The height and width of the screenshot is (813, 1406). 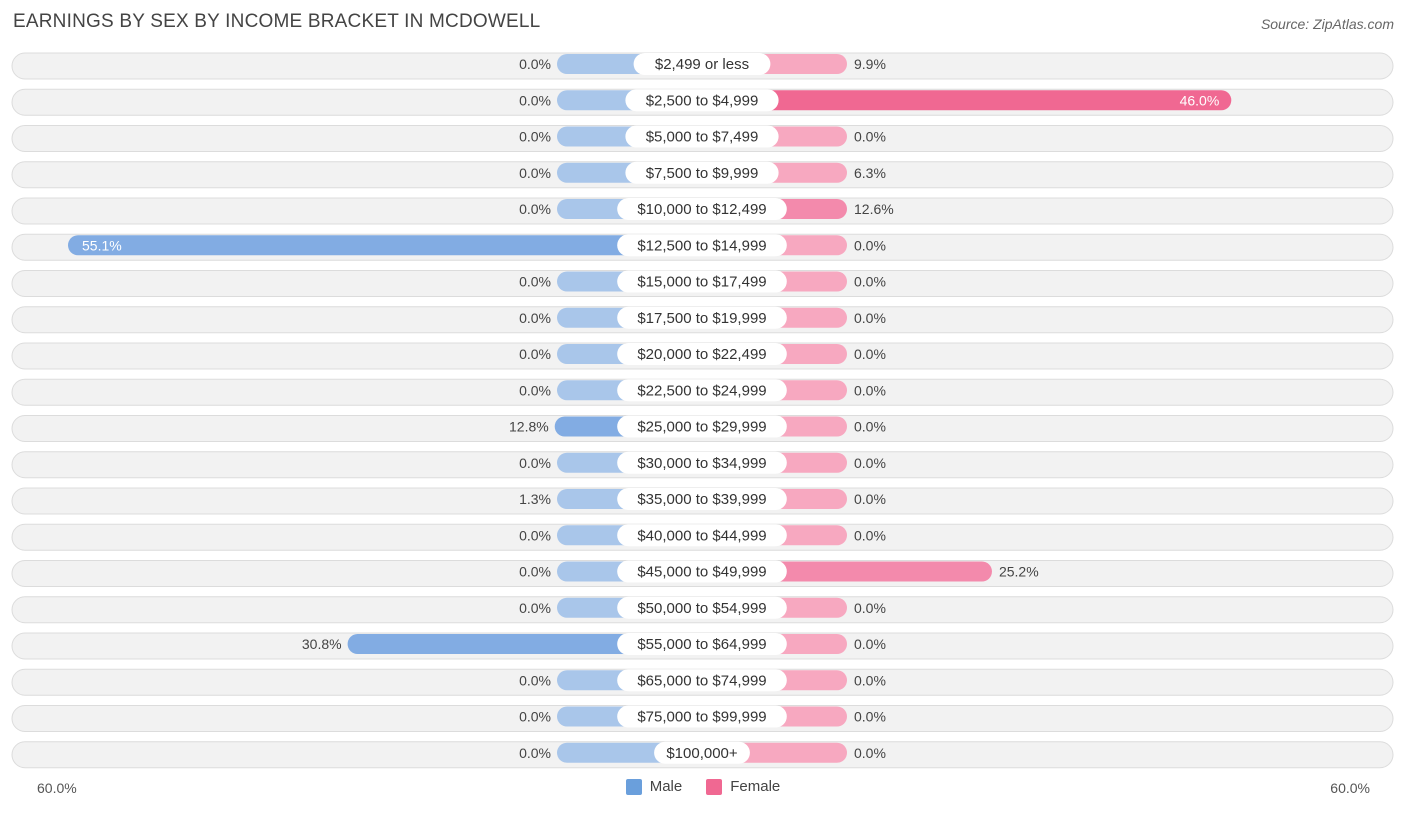 I want to click on value-label-female: 46.0%, so click(x=1200, y=100).